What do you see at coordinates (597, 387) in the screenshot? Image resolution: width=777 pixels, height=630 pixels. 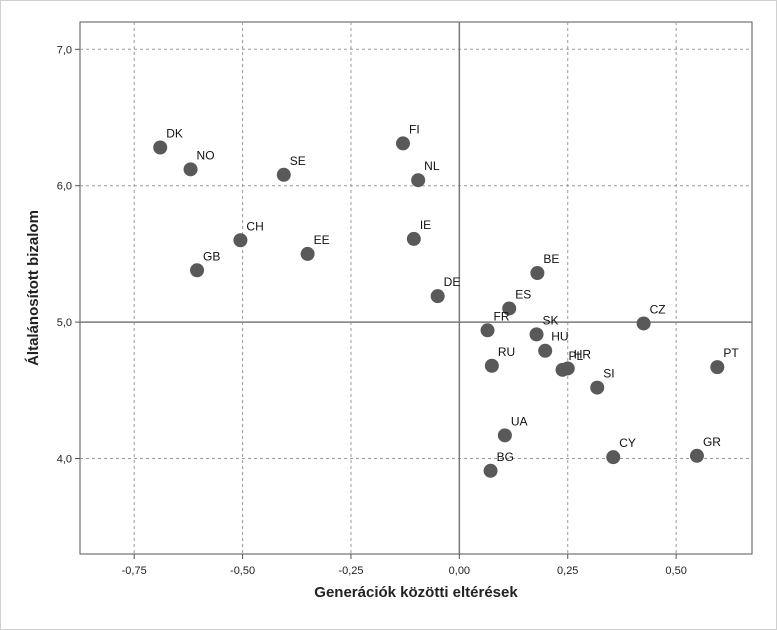 I see `data-point-si` at bounding box center [597, 387].